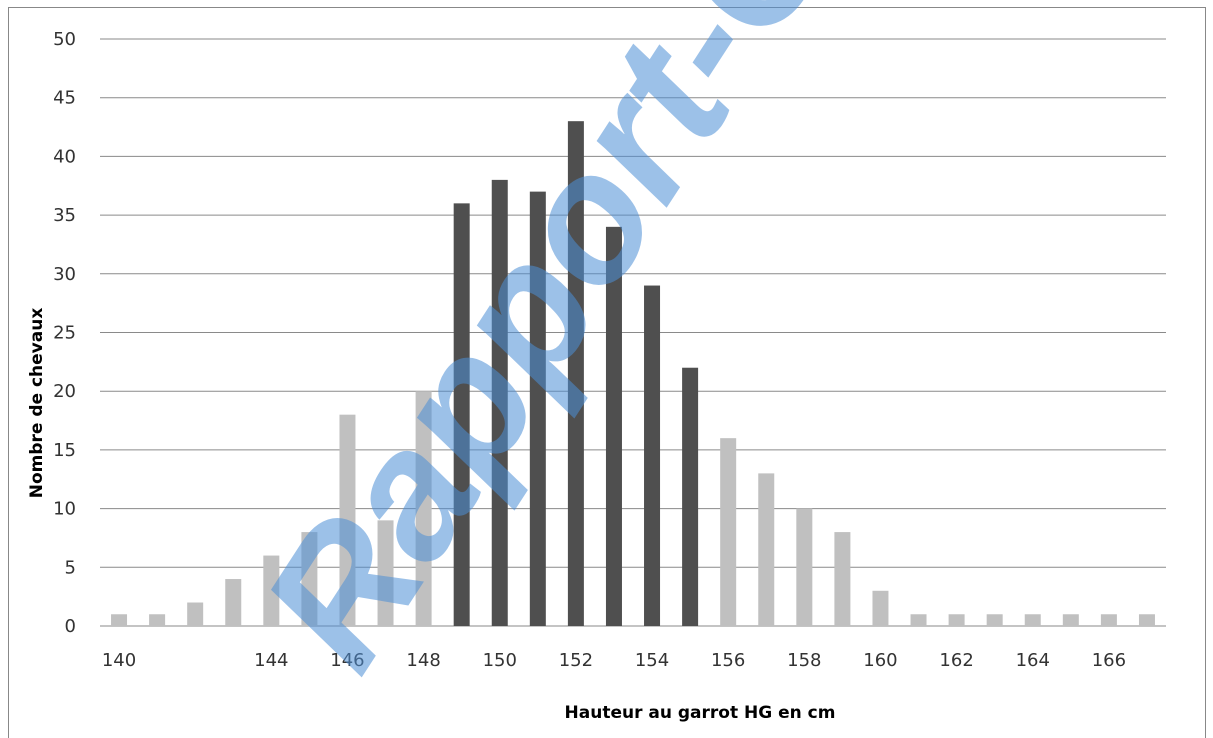  Describe the element at coordinates (64, 215) in the screenshot. I see `y-tick-label-35: 35` at that location.